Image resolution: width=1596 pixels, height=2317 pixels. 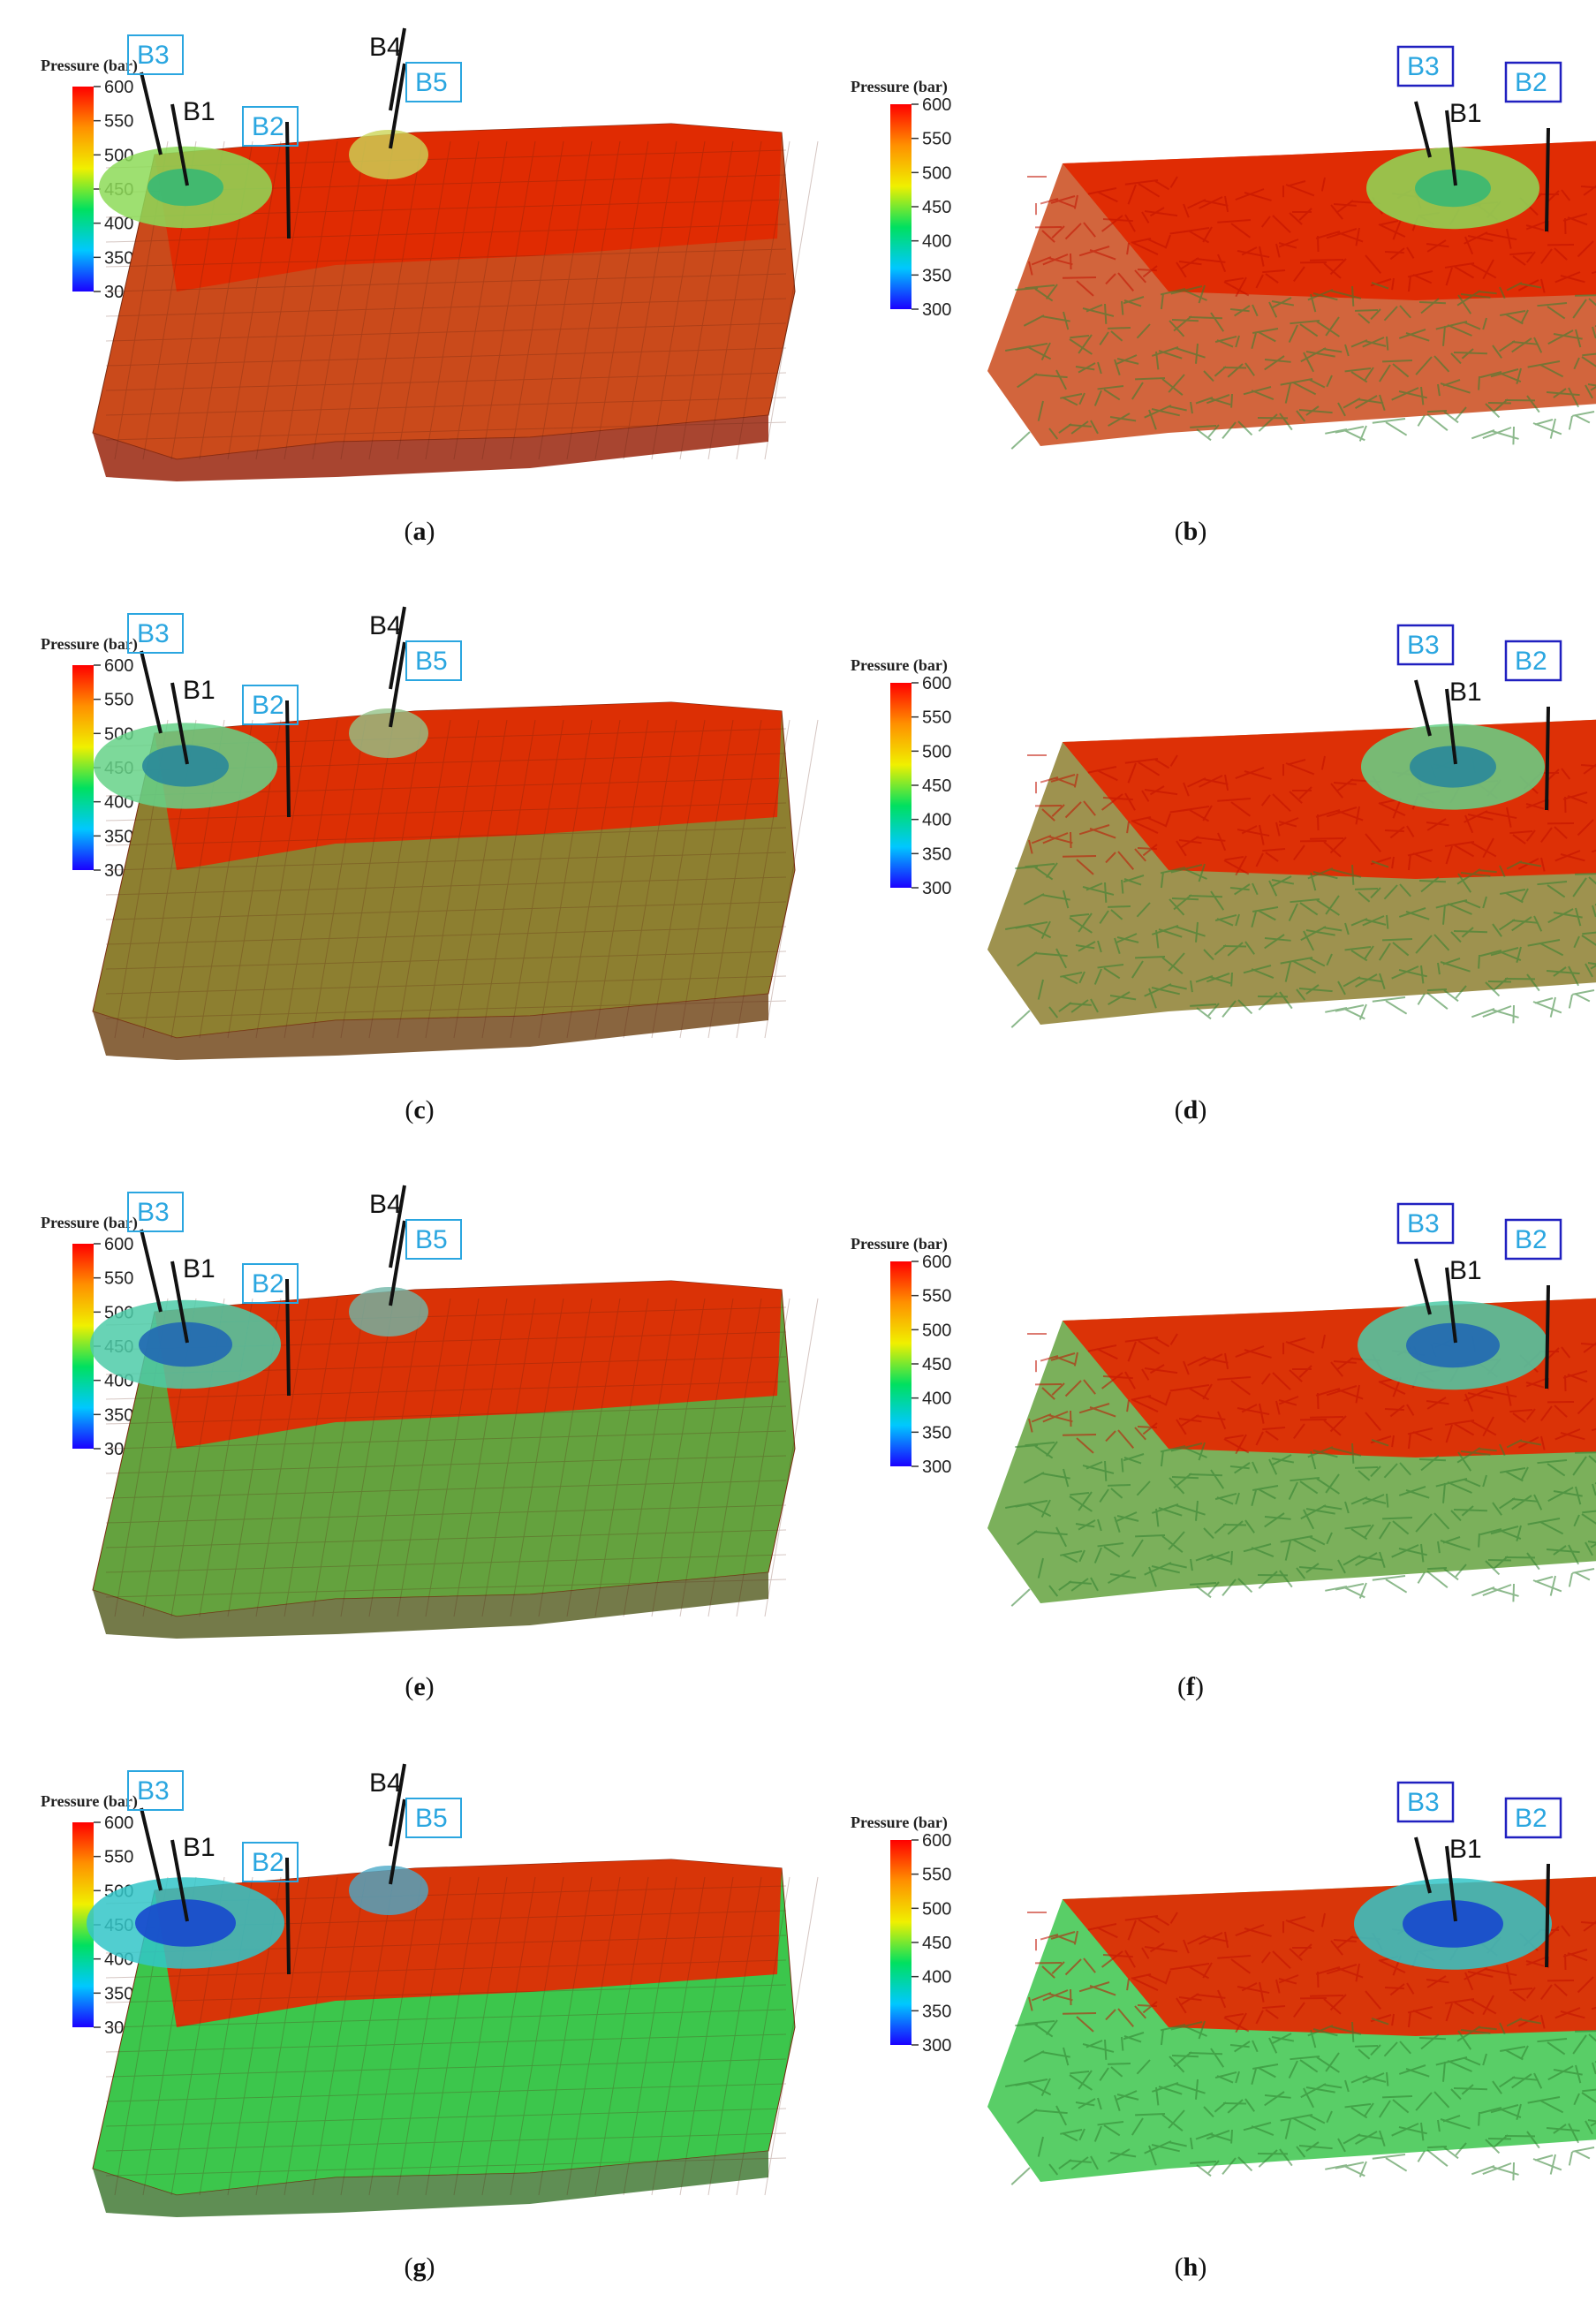 I want to click on caption-f: (f), so click(x=1190, y=1687).